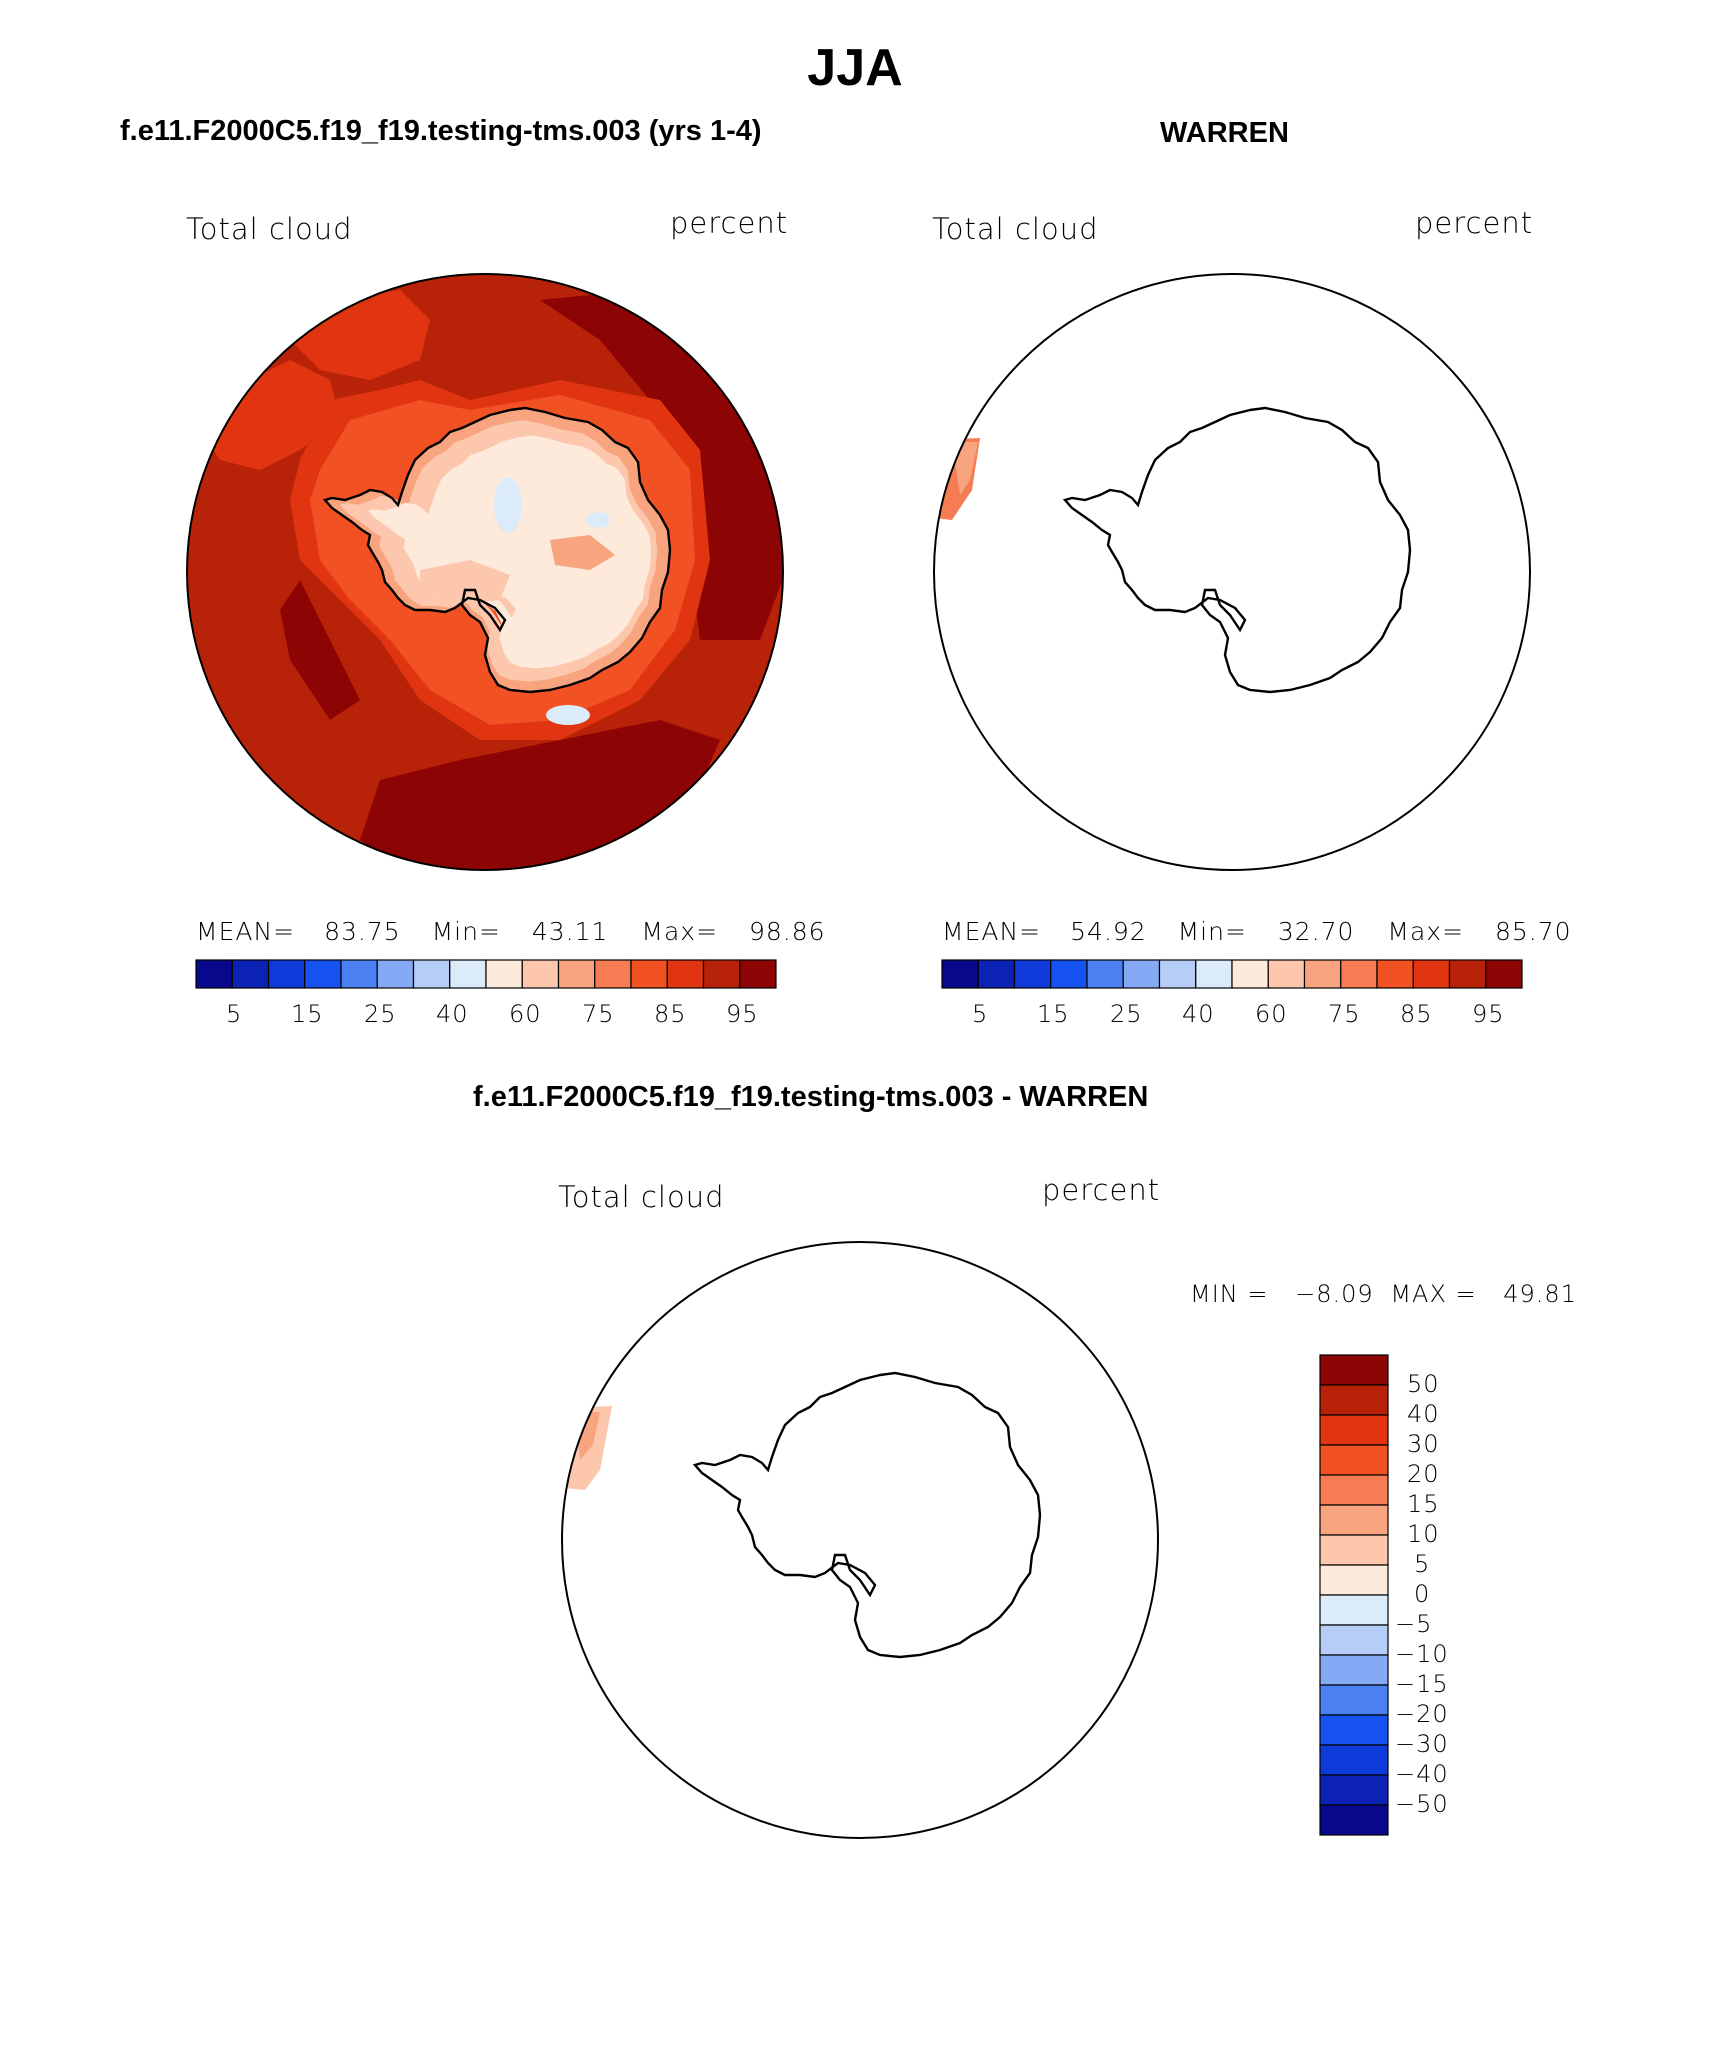  What do you see at coordinates (1422, 1804) in the screenshot?
I see `colorbar-3-label: −50` at bounding box center [1422, 1804].